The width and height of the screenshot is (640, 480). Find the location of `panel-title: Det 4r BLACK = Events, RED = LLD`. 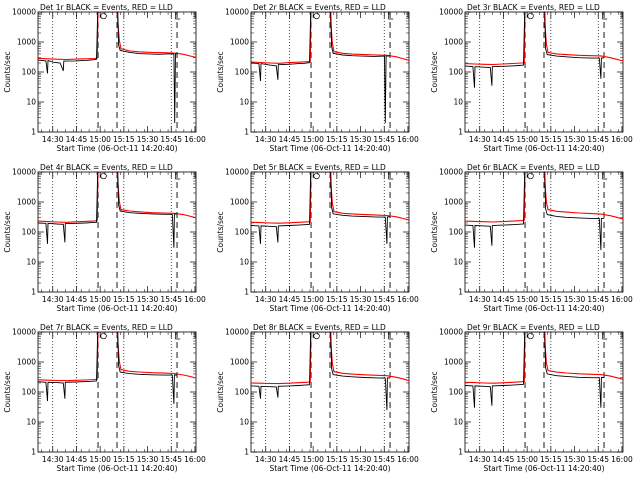

panel-title: Det 4r BLACK = Events, RED = LLD is located at coordinates (106, 167).